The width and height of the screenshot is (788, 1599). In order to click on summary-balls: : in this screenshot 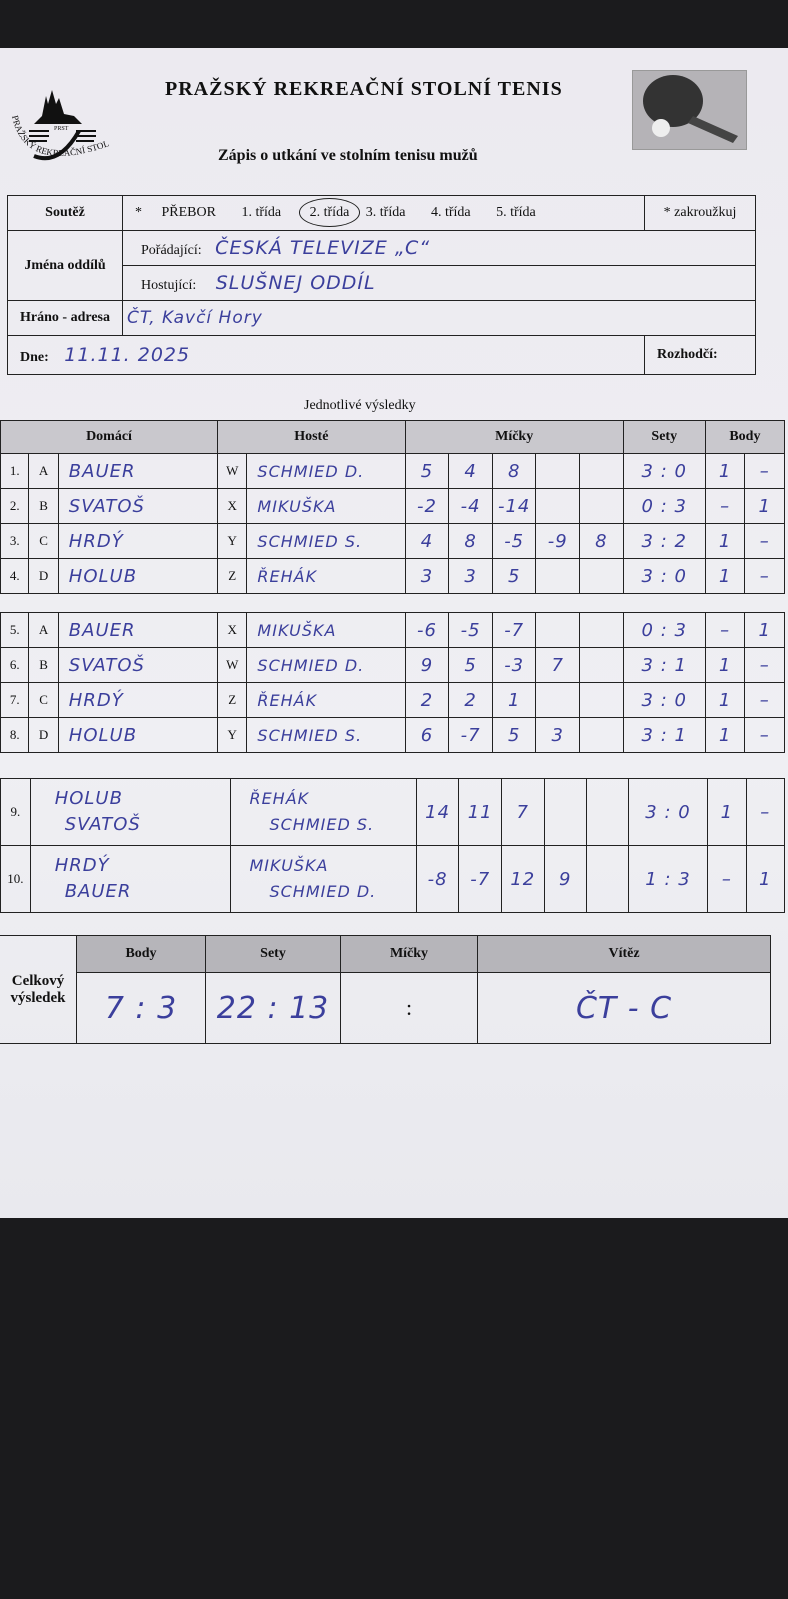, I will do `click(409, 1008)`.